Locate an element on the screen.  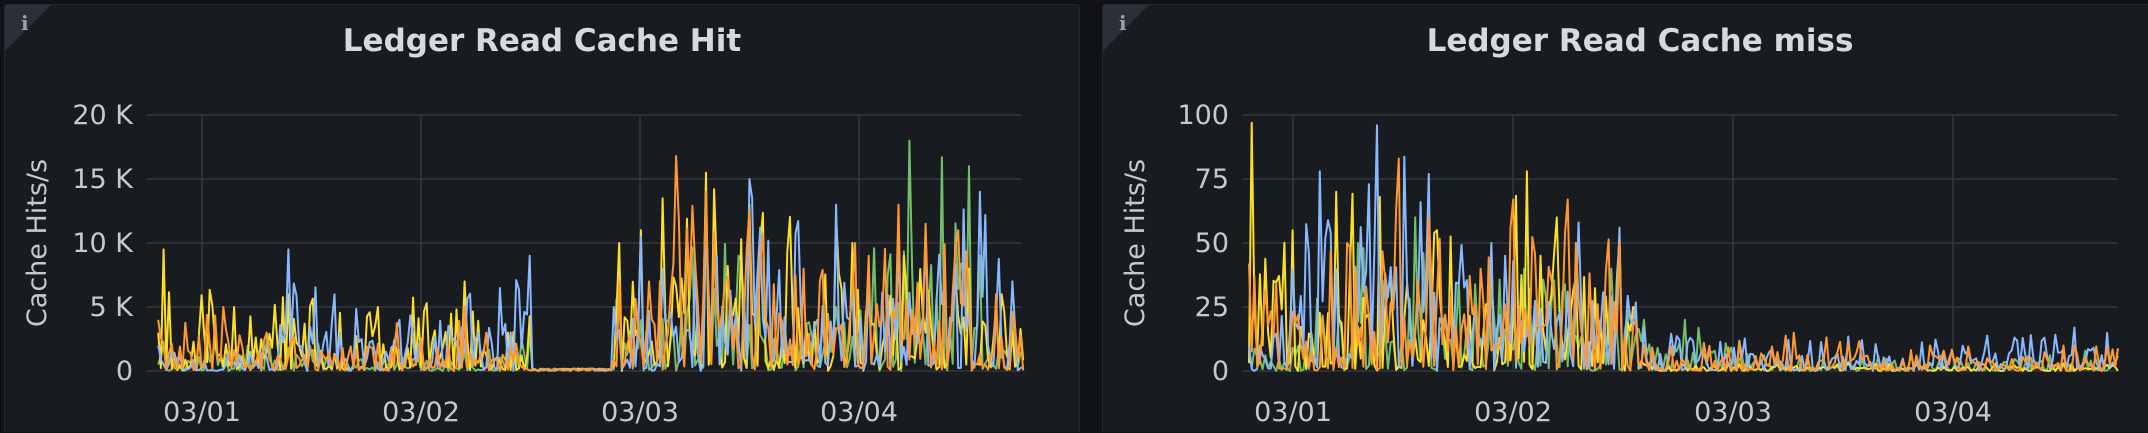
y-tick-label: 50 is located at coordinates (1212, 243).